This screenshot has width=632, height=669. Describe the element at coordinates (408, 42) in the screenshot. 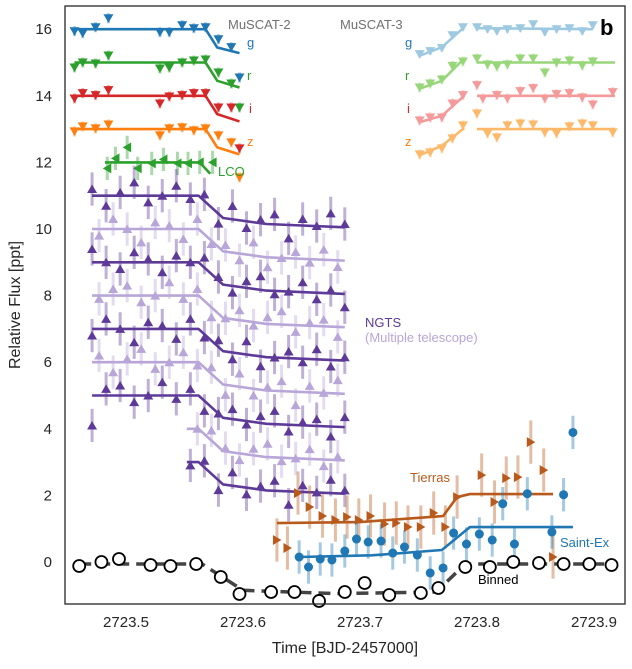

I see `annotation-m3-g: g` at that location.